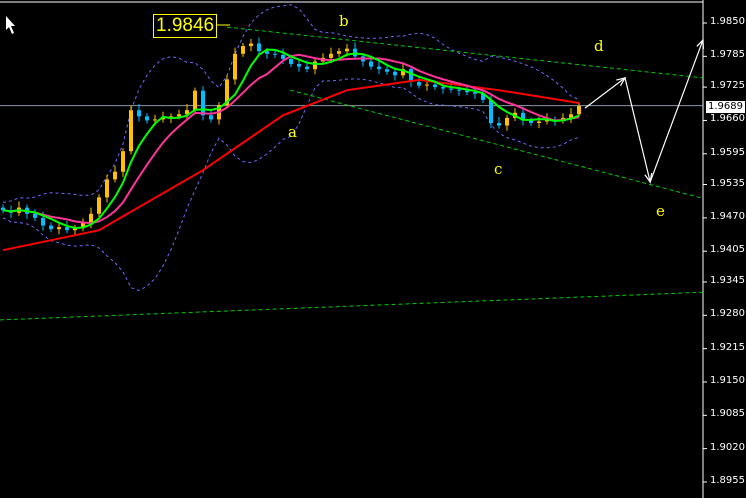 The height and width of the screenshot is (498, 746). I want to click on y-tick-label: 1.9150, so click(727, 380).